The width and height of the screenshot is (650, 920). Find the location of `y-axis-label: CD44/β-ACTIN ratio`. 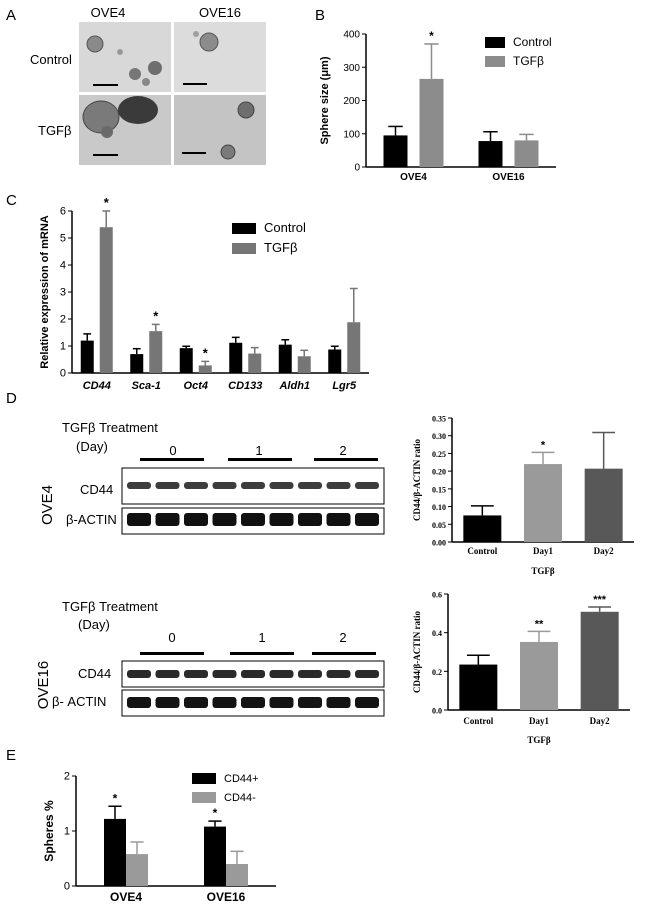

y-axis-label: CD44/β-ACTIN ratio is located at coordinates (417, 480).